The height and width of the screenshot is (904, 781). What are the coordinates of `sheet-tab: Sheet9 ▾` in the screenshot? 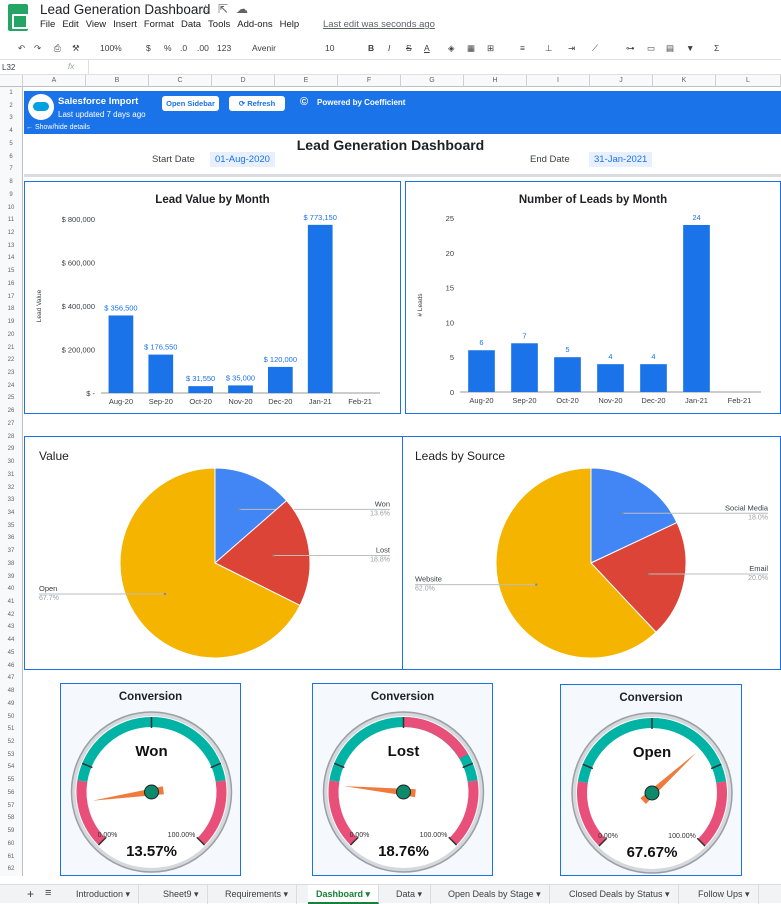 It's located at (181, 894).